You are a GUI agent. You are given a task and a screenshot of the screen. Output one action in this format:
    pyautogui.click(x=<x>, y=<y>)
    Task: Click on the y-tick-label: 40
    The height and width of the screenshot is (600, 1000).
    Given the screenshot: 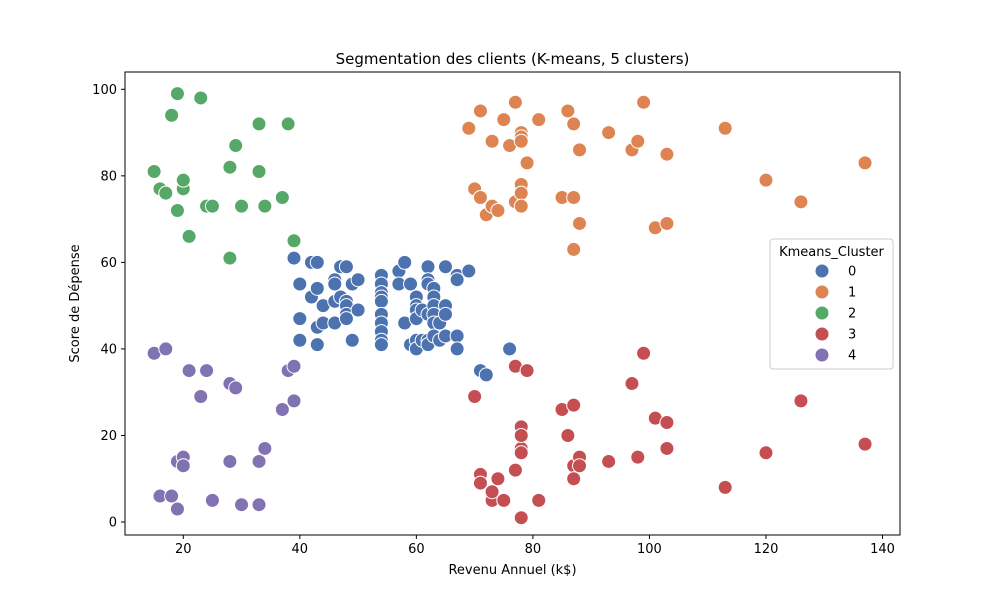 What is the action you would take?
    pyautogui.click(x=108, y=349)
    